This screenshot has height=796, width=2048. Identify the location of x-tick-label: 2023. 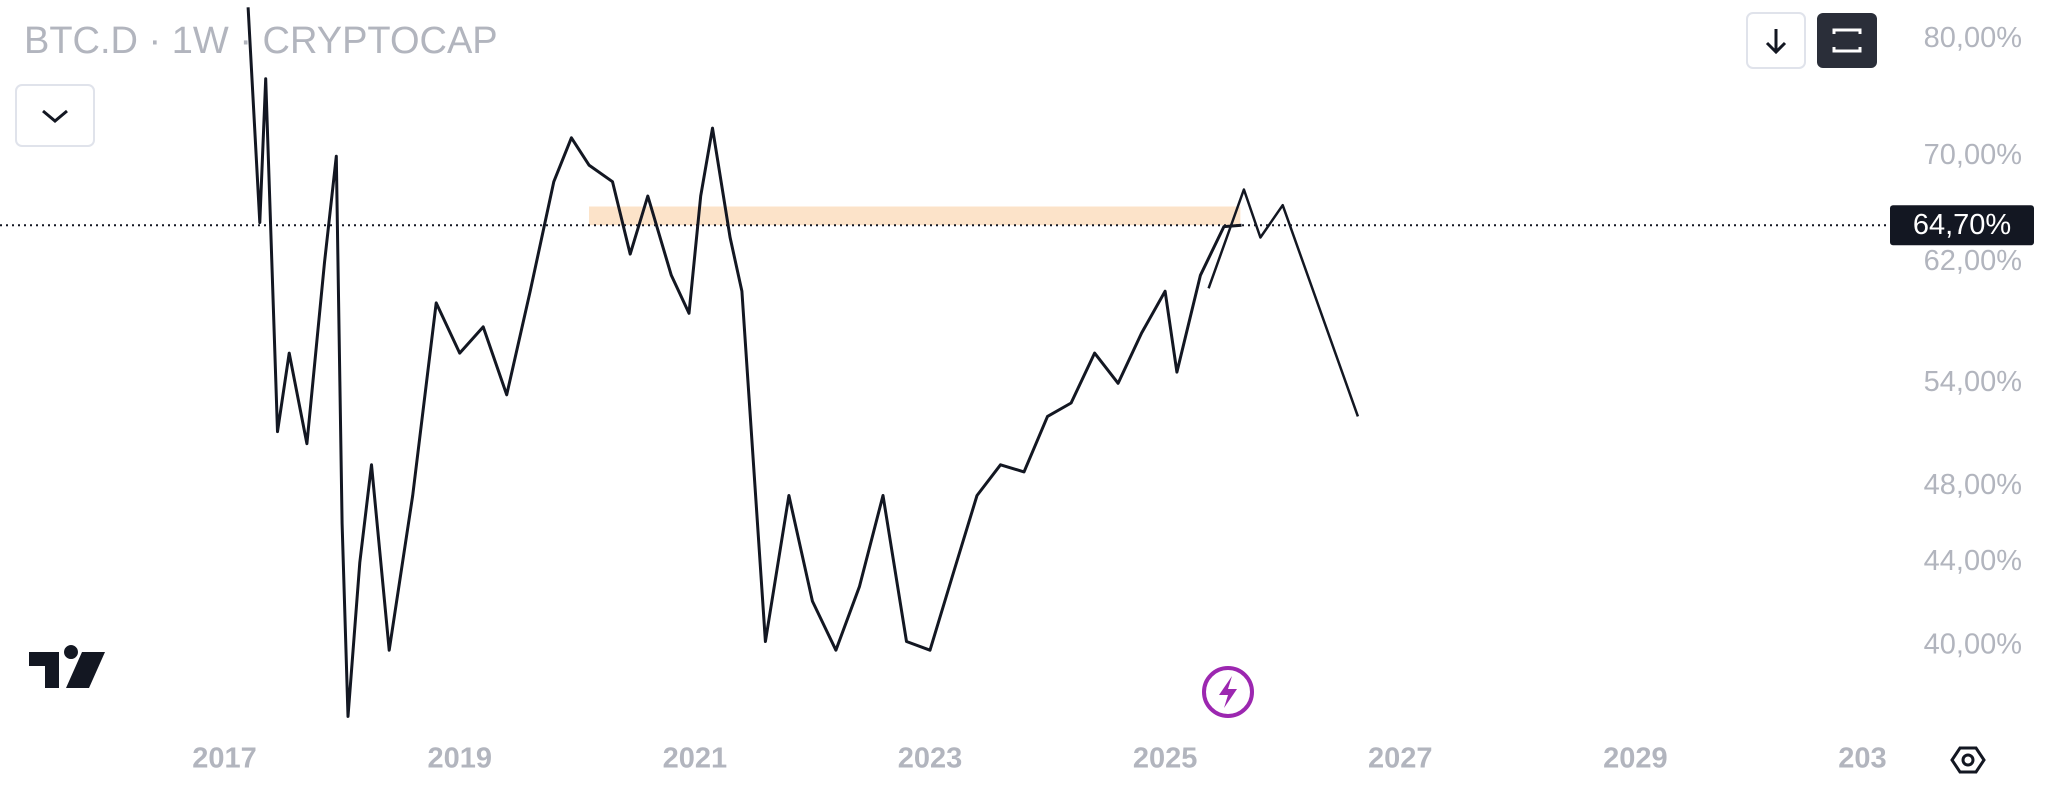
(930, 759).